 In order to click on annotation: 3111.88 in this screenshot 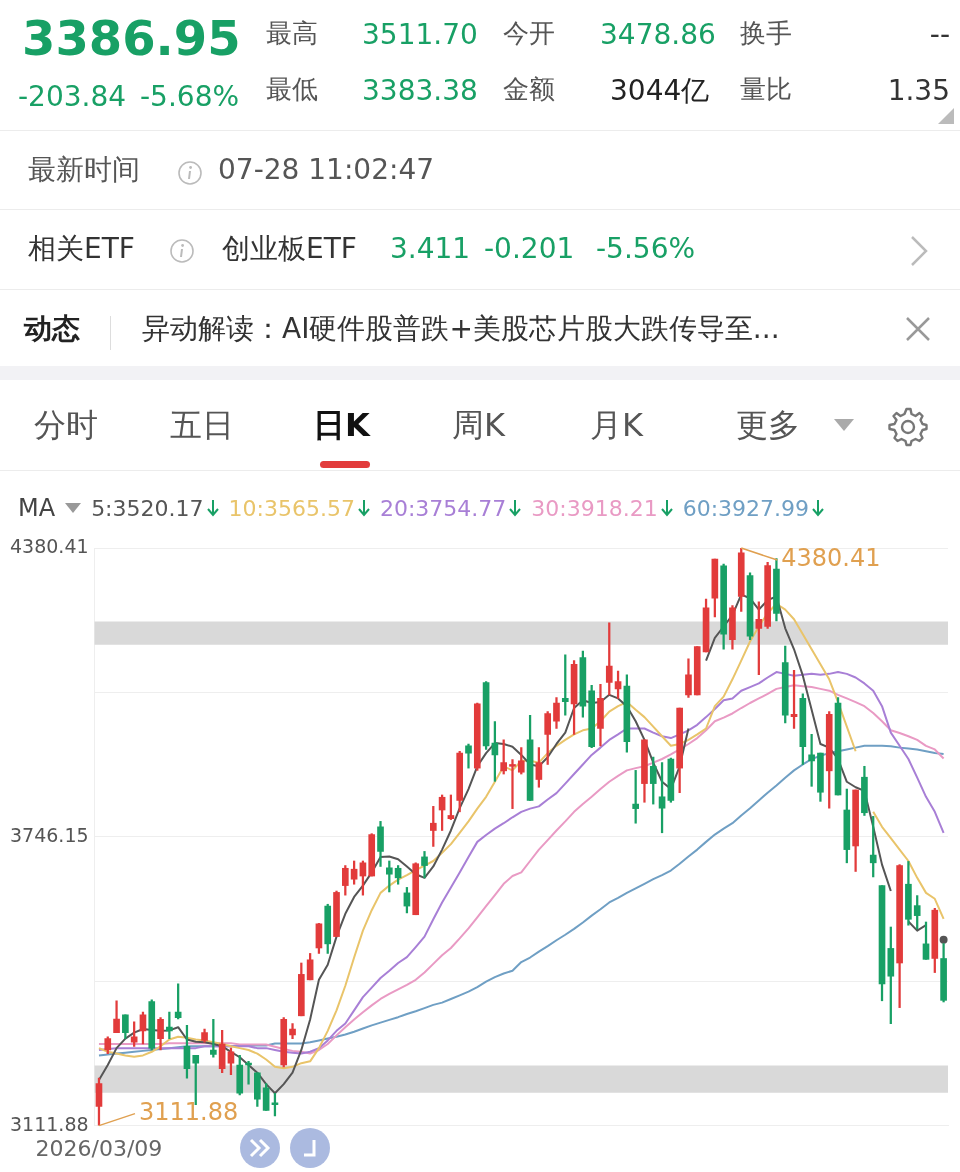, I will do `click(188, 1111)`.